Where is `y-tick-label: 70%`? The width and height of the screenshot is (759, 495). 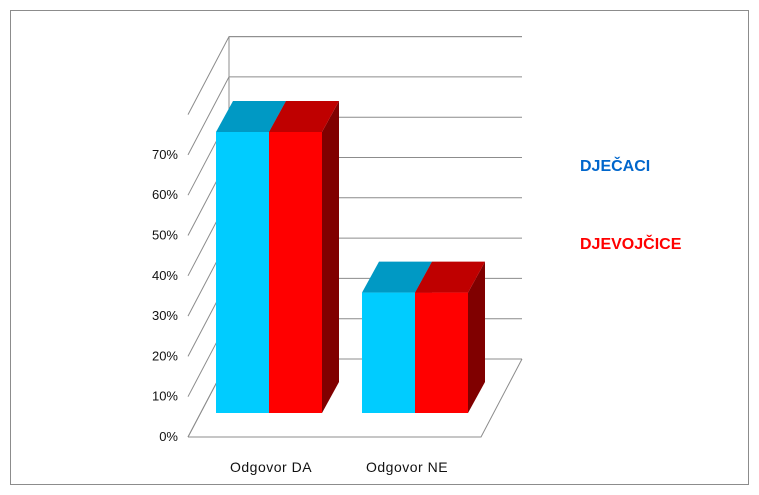
y-tick-label: 70% is located at coordinates (165, 154).